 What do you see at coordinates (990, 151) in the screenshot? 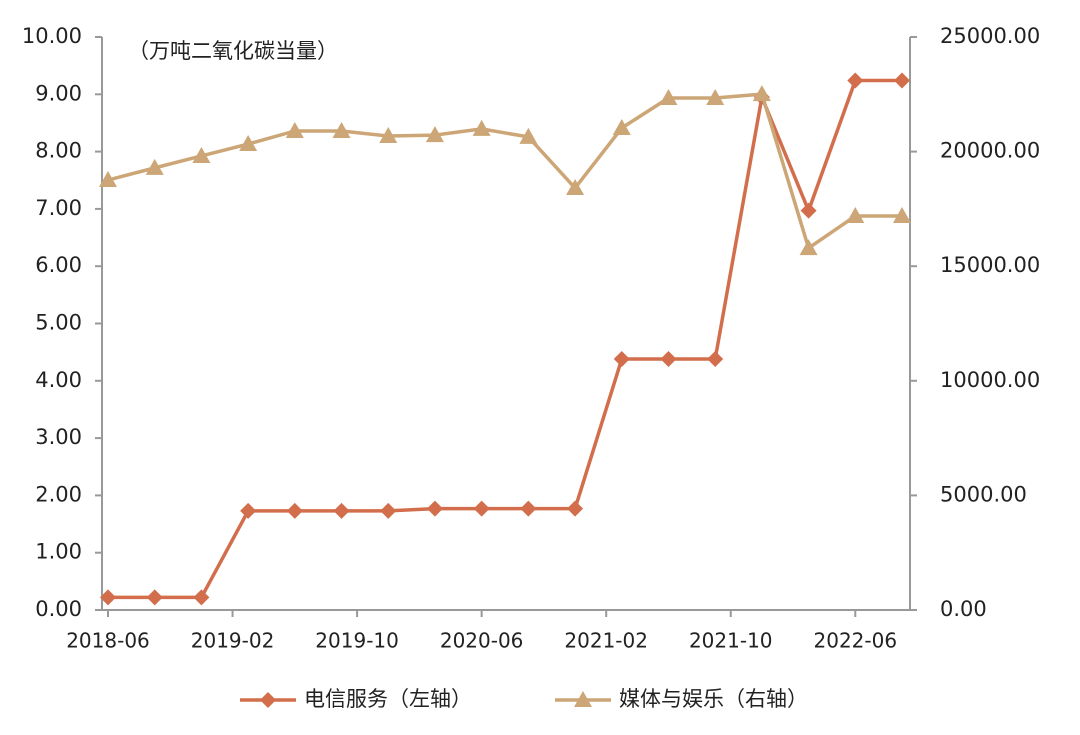
I see `y2-tick-label: 20000.00` at bounding box center [990, 151].